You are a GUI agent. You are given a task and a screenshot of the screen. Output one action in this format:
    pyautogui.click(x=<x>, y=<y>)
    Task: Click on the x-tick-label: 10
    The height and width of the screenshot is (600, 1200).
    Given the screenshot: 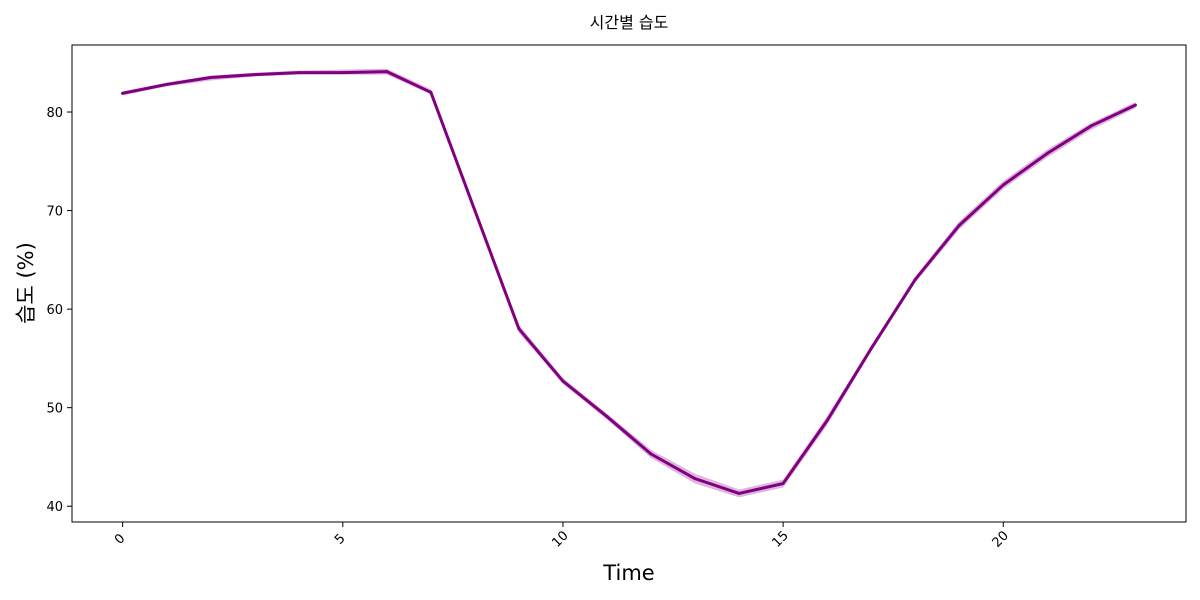 What is the action you would take?
    pyautogui.click(x=560, y=539)
    